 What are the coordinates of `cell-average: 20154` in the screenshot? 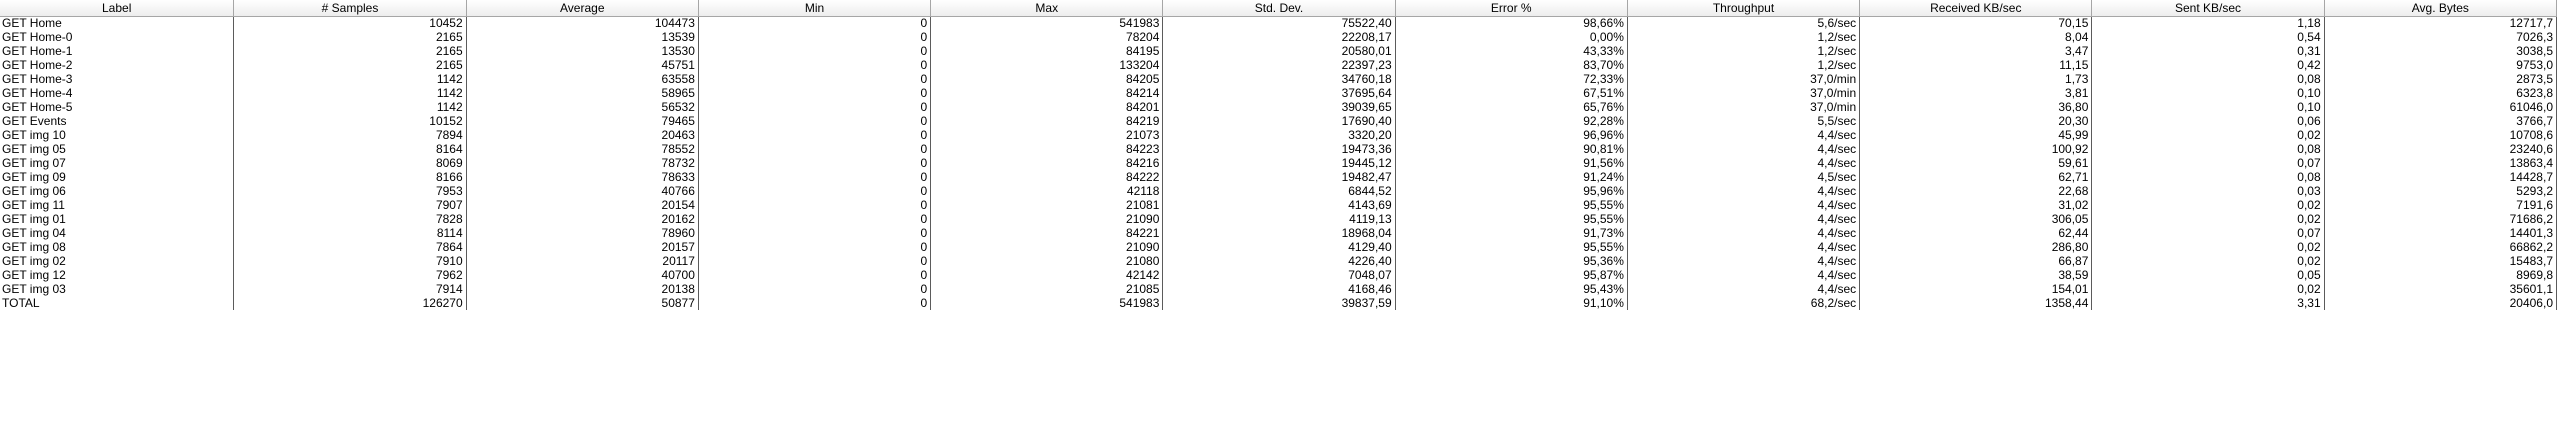 It's located at (582, 205).